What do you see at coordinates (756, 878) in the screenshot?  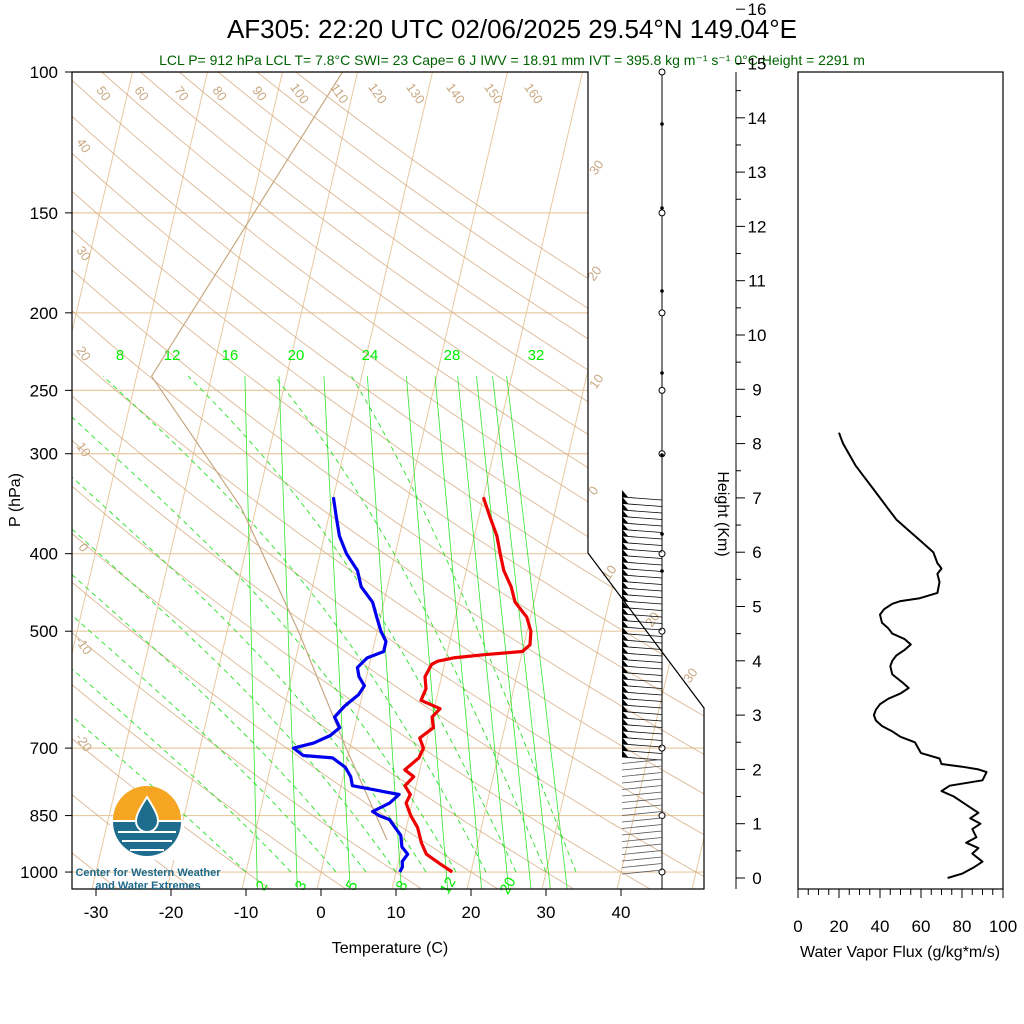 I see `height-tick-label: 0` at bounding box center [756, 878].